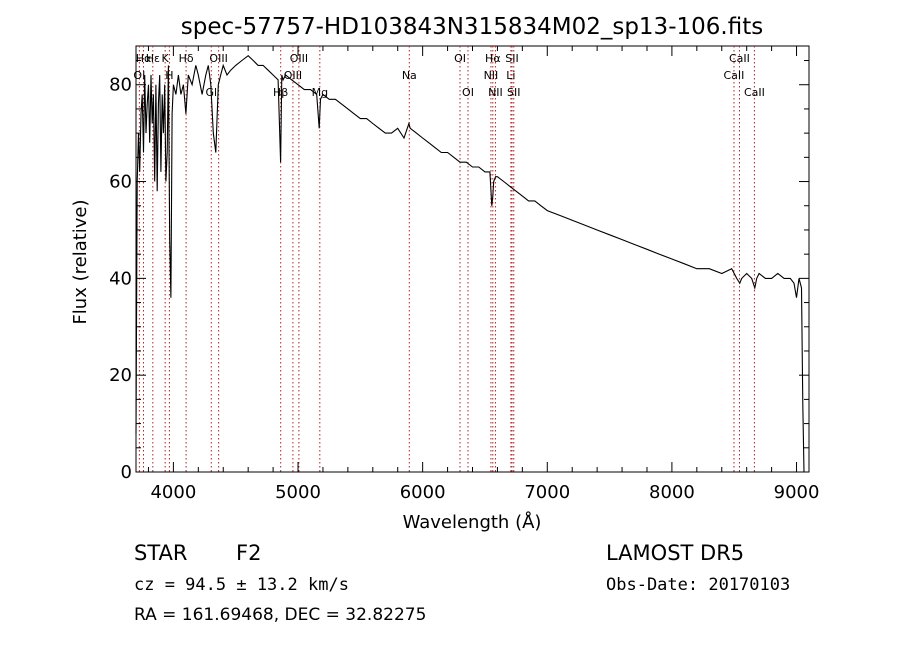 This screenshot has height=649, width=900. I want to click on x-tick-label: 8000, so click(672, 492).